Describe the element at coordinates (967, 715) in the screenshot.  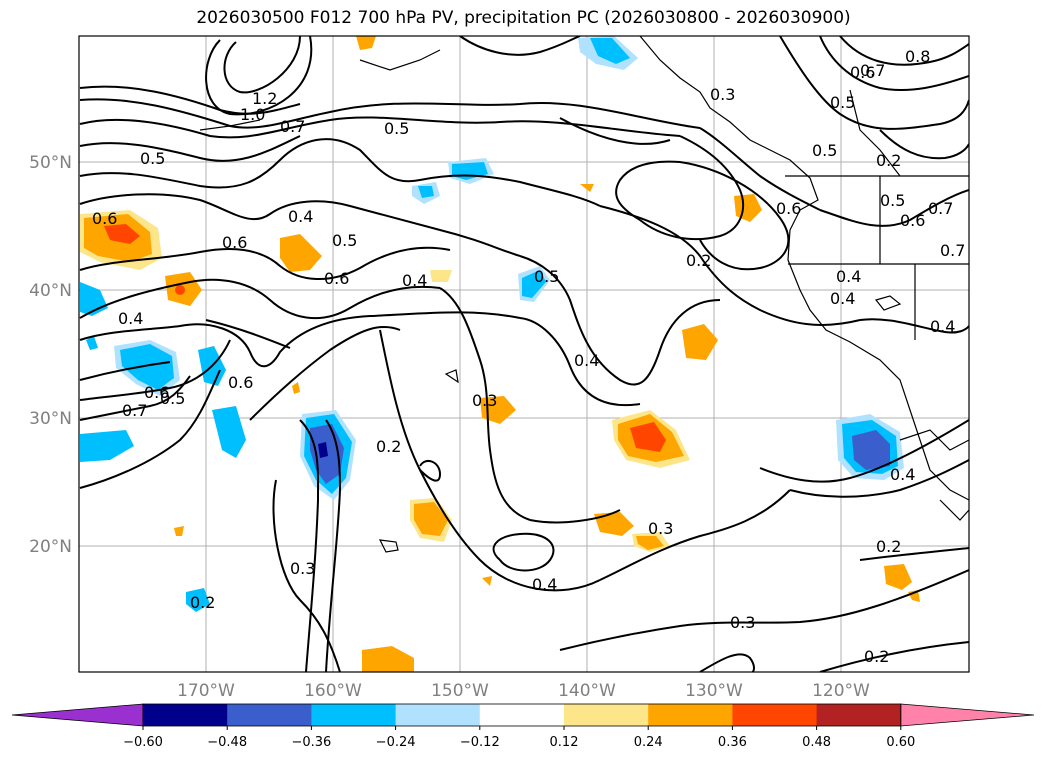
I see `colorbar-extend-max` at that location.